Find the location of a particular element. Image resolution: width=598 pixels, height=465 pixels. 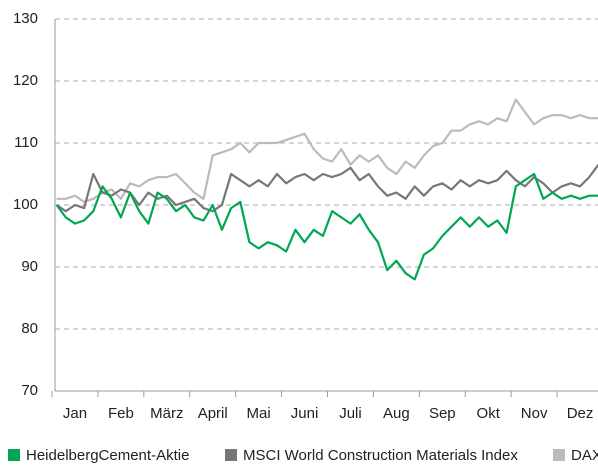

x-tick-label: März is located at coordinates (166, 413).